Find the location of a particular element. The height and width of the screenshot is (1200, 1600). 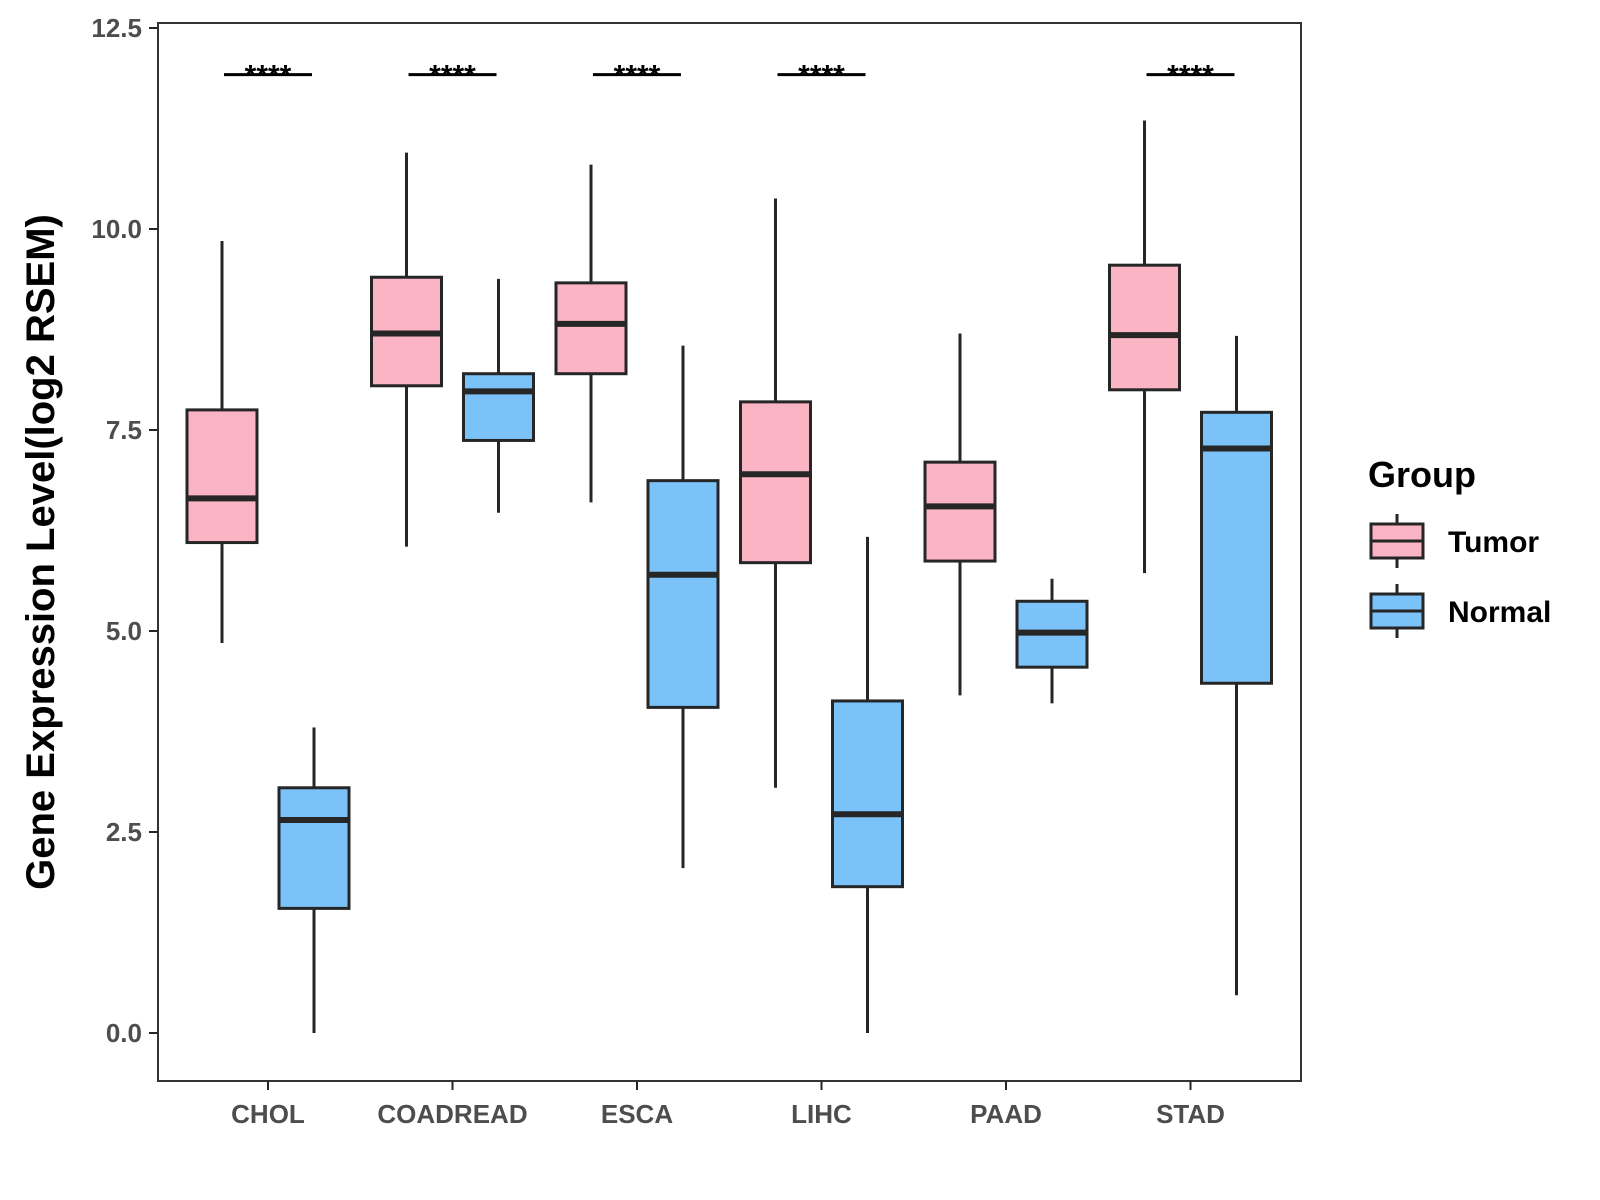

legend: Group Tumor Normal is located at coordinates (1459, 546).